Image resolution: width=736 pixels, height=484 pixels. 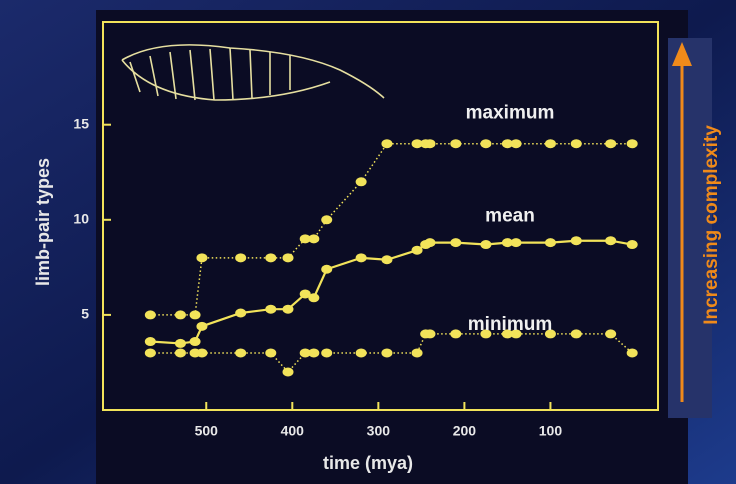 I want to click on y-tick-label: 15, so click(x=81, y=123).